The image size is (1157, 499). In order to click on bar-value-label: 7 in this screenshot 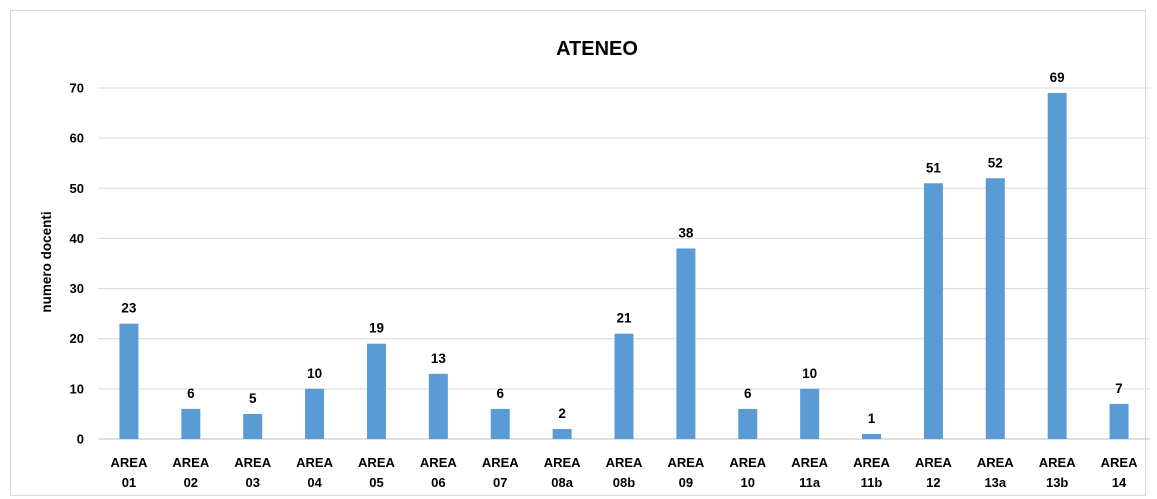, I will do `click(1119, 388)`.